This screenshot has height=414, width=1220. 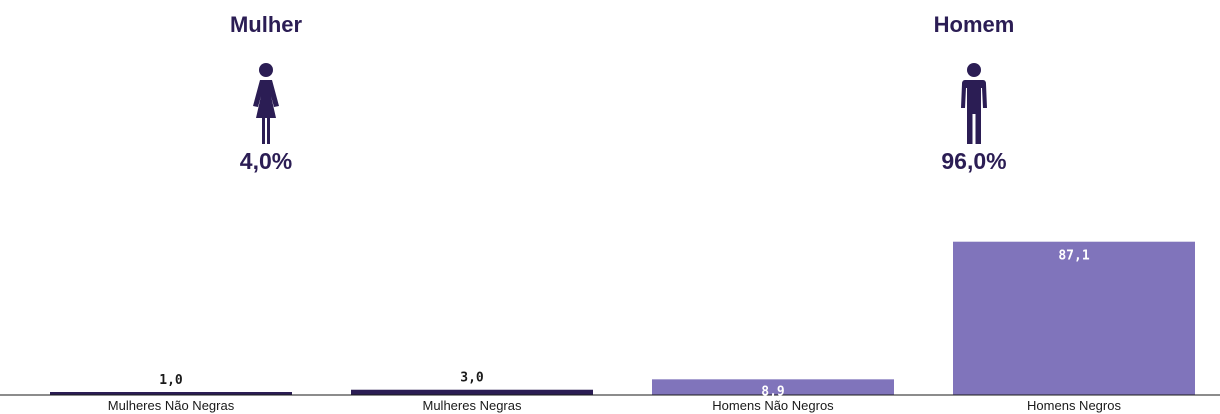 I want to click on bar-value-label-2: 8,9, so click(x=772, y=391).